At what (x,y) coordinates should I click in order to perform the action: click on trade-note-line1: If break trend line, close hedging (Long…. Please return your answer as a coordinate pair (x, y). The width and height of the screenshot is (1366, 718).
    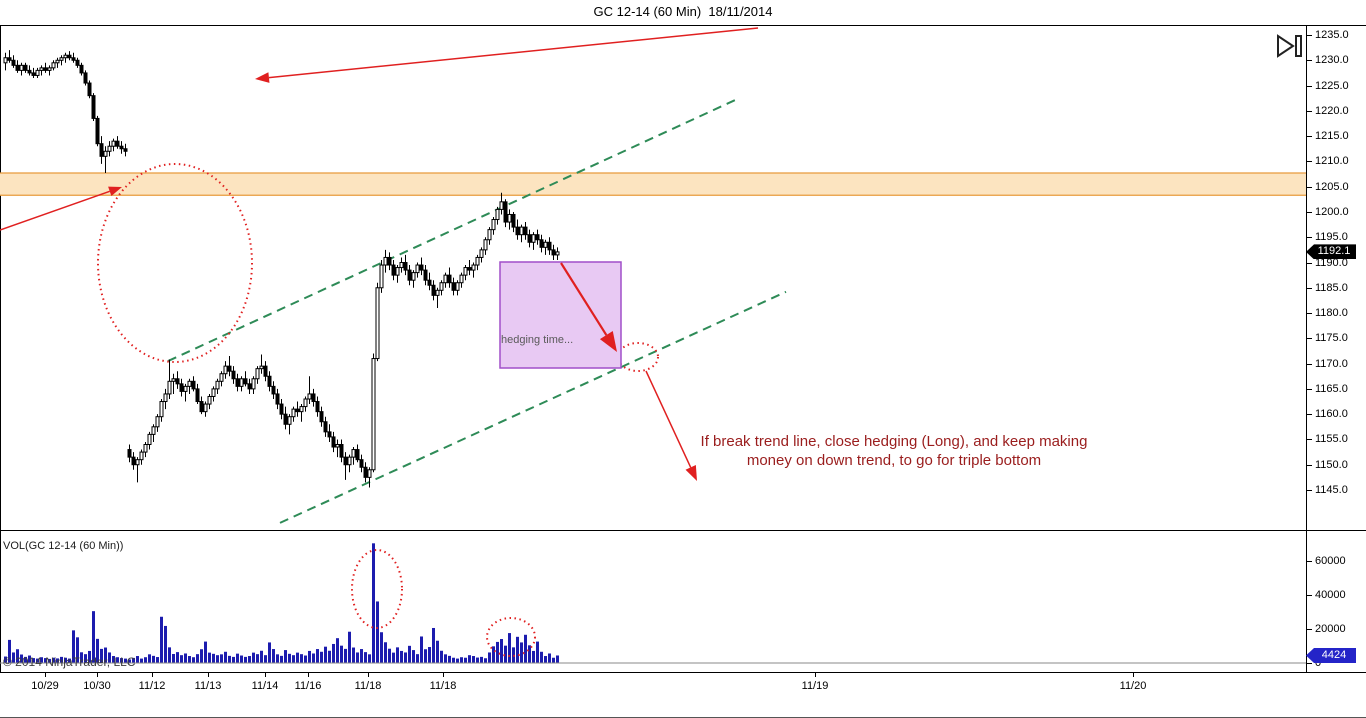
    Looking at the image, I should click on (894, 441).